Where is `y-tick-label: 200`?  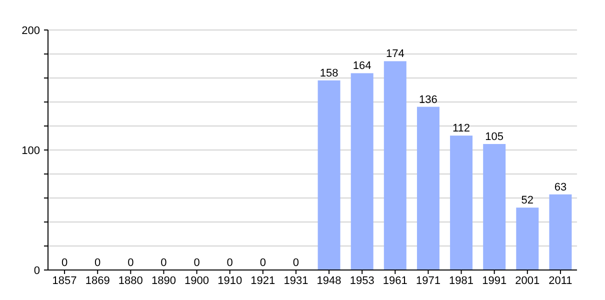 y-tick-label: 200 is located at coordinates (31, 30).